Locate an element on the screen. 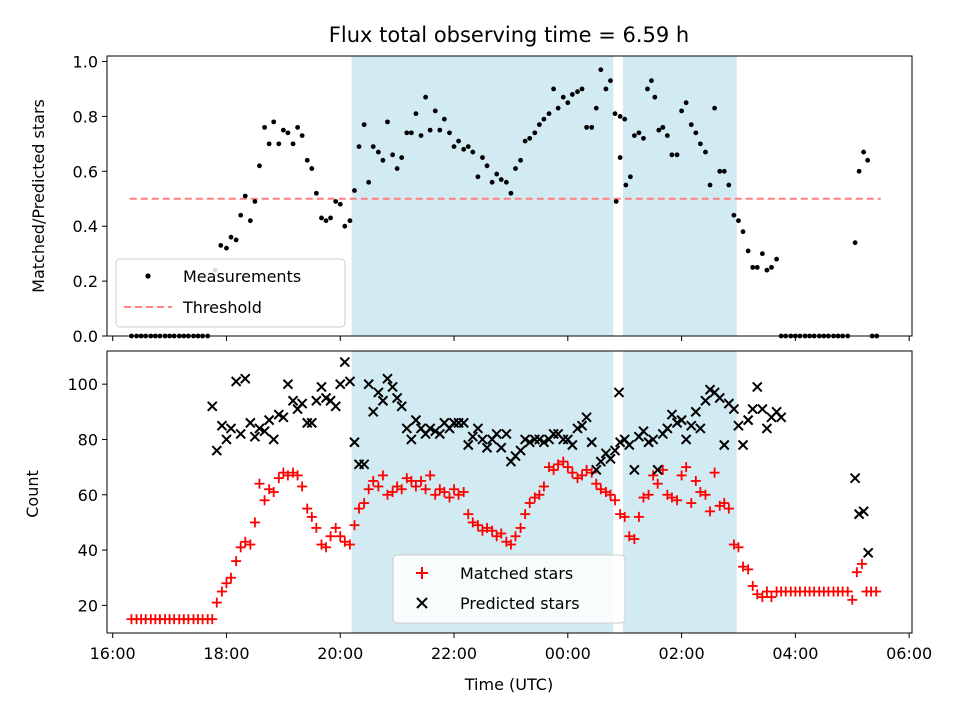 This screenshot has height=720, width=960. x-tick-label: 22:00 is located at coordinates (454, 653).